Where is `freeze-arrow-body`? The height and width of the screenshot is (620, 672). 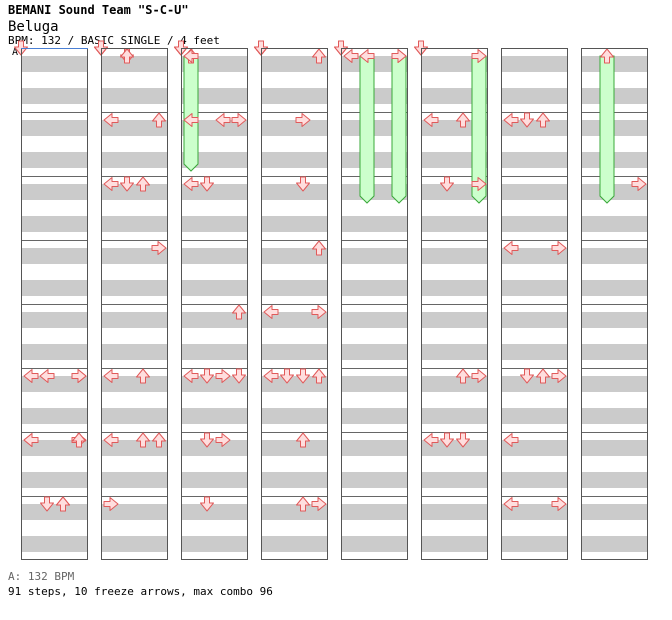
freeze-arrow-body is located at coordinates (191, 113).